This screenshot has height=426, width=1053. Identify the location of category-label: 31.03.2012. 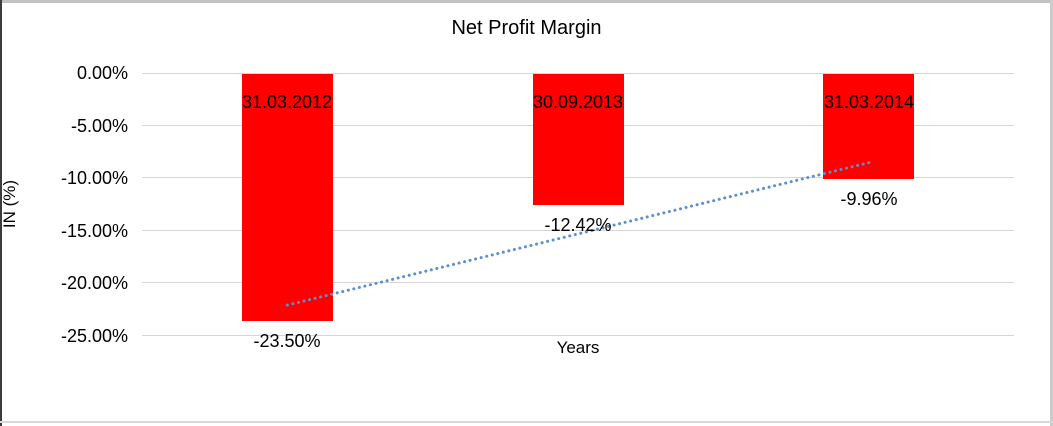
(287, 102).